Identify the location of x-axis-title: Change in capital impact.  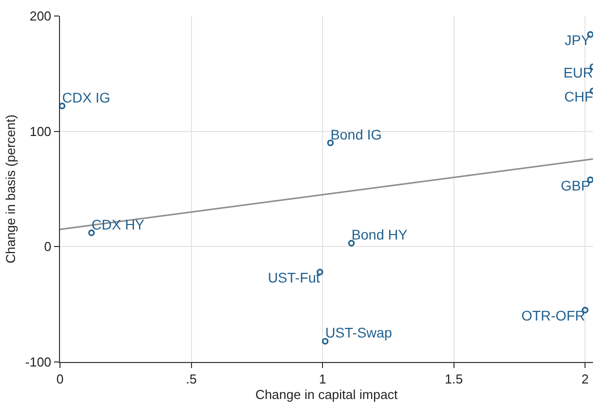
(326, 394).